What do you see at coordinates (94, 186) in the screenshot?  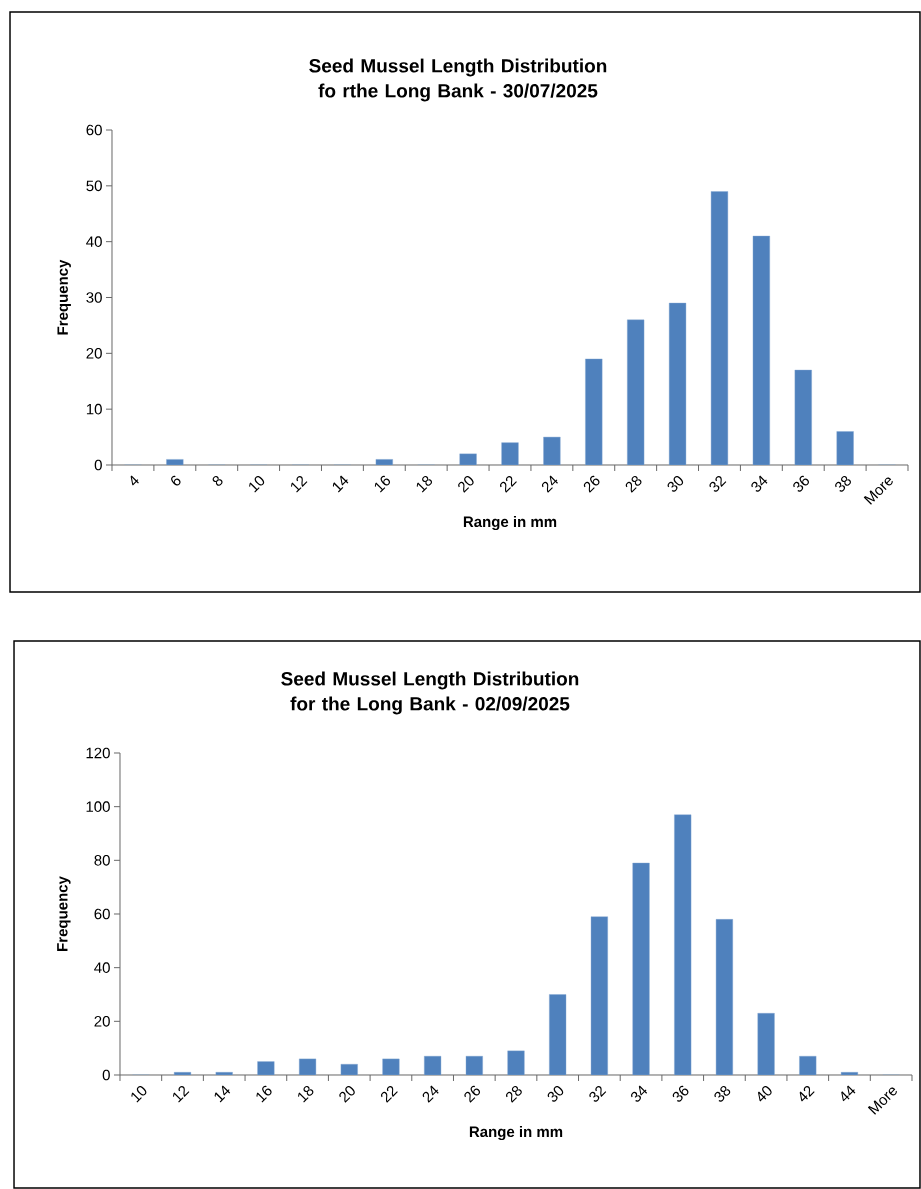 I see `y-tick-label: 50` at bounding box center [94, 186].